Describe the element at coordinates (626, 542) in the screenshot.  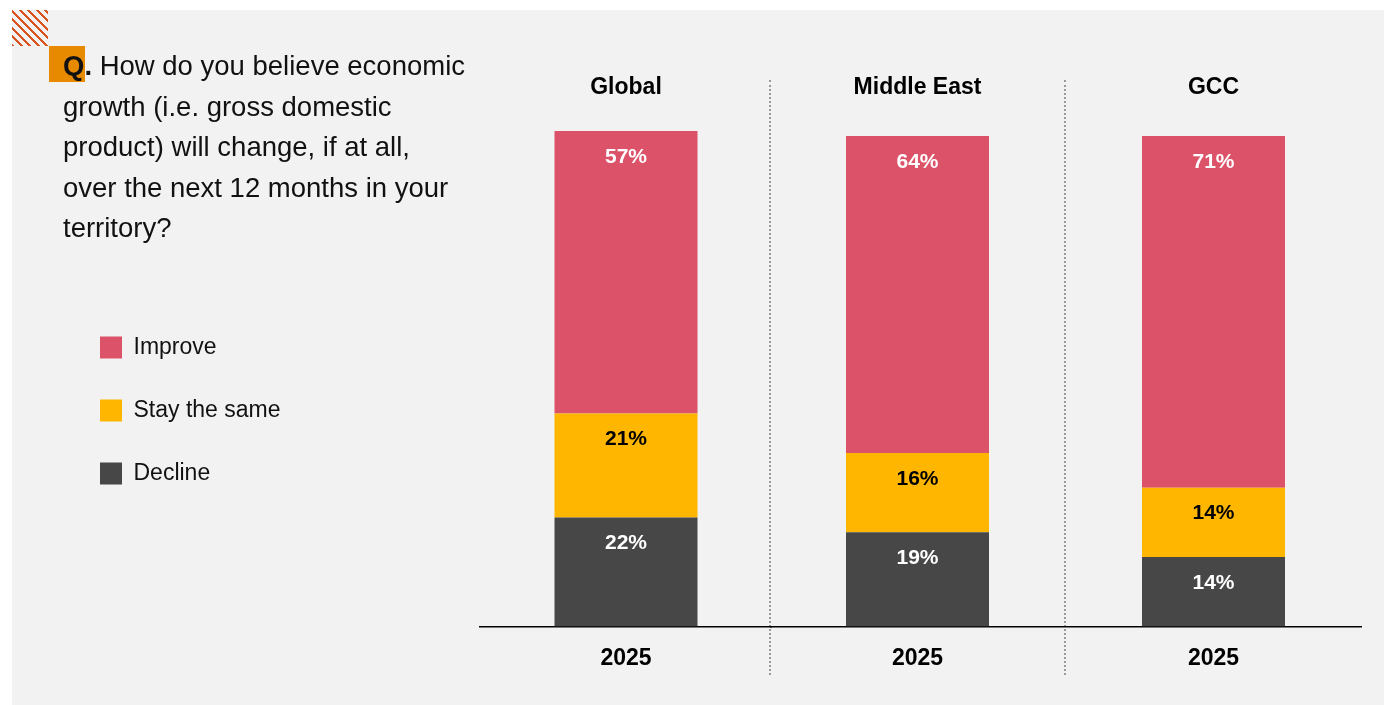
I see `data-label: 22%` at that location.